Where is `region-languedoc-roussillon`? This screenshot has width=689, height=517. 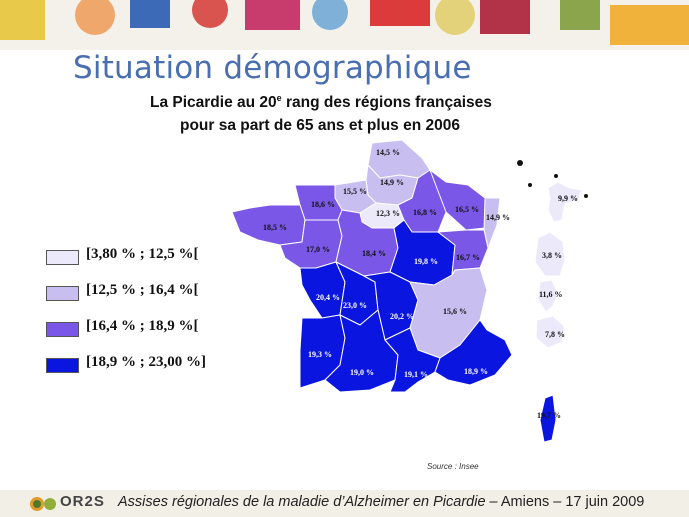
region-languedoc-roussillon is located at coordinates (412, 360).